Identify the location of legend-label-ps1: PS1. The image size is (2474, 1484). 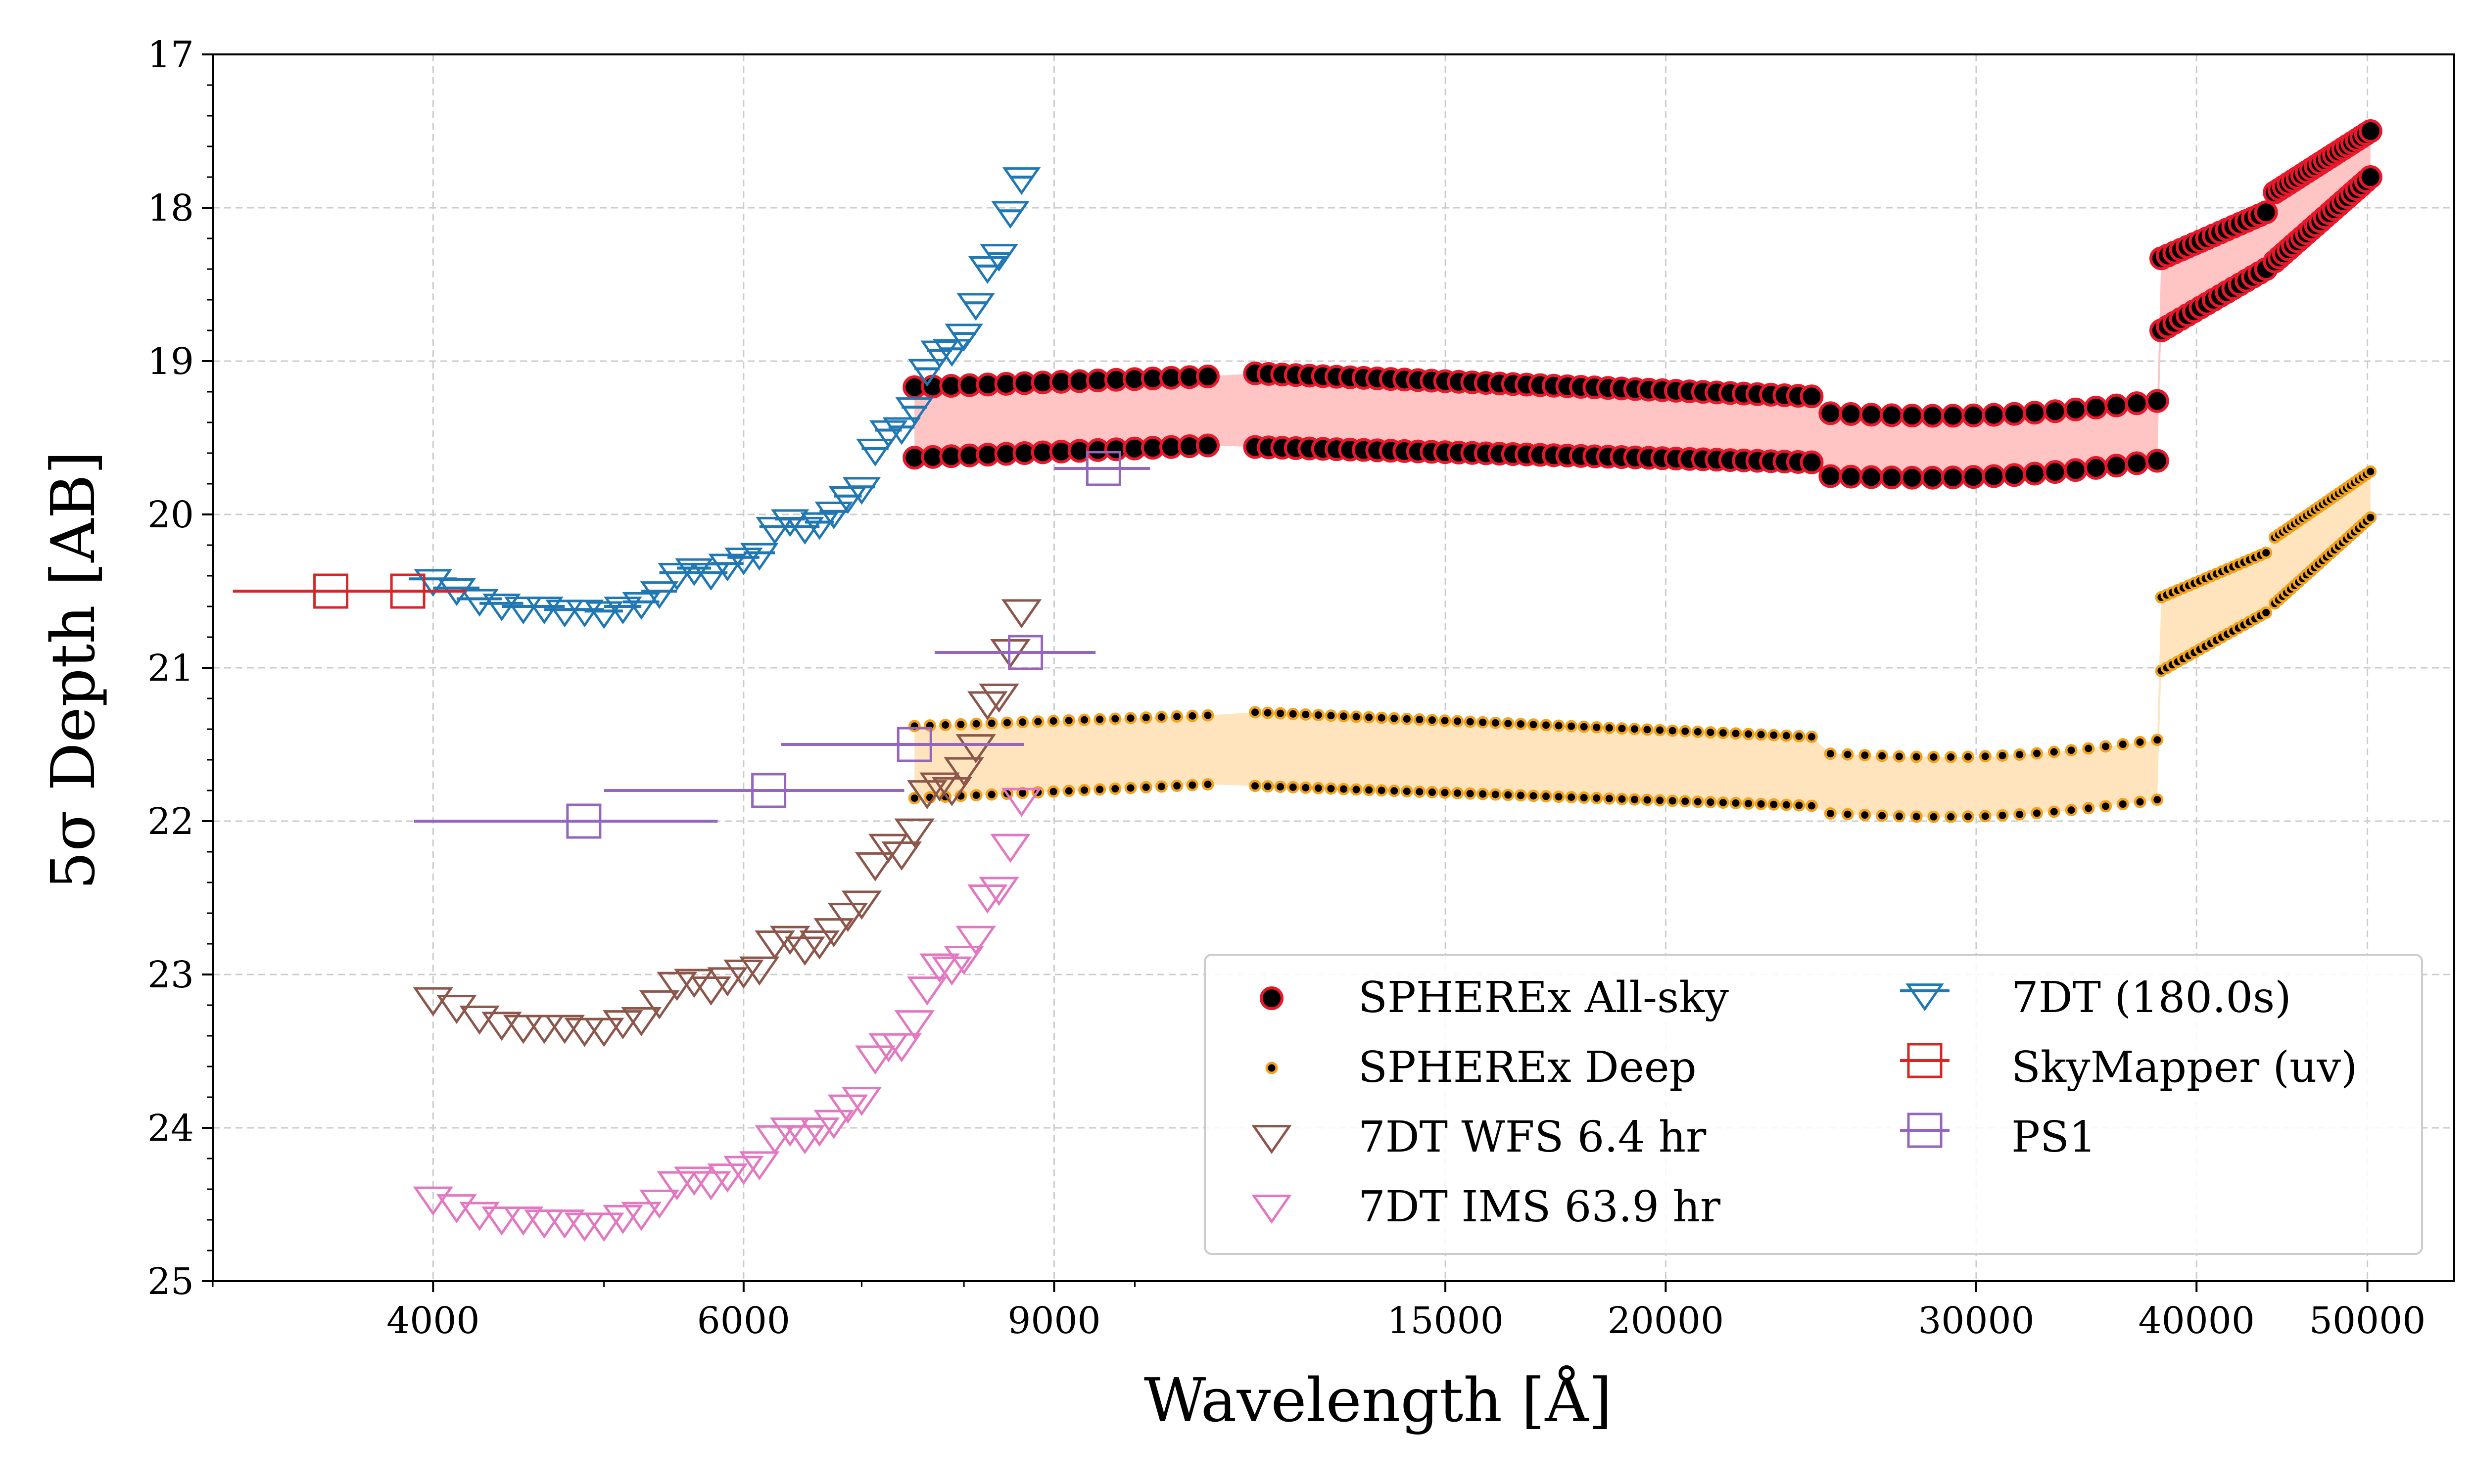
(2053, 1137).